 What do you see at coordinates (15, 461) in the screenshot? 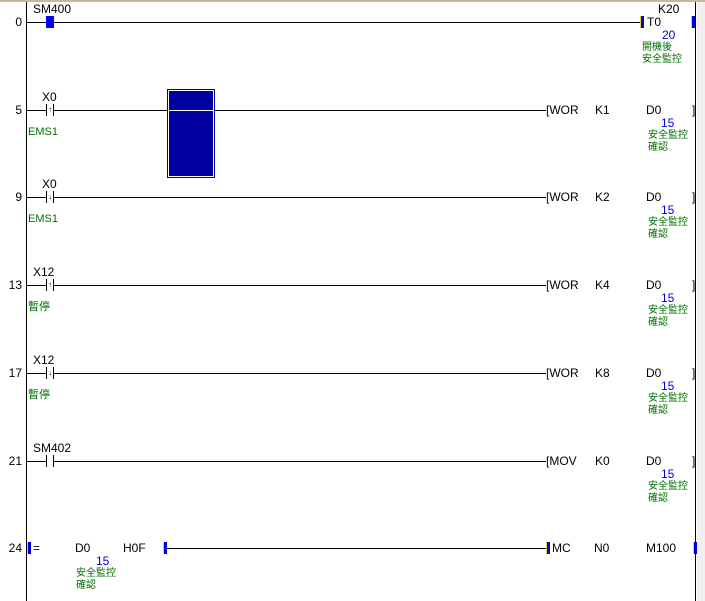
I see `step-number: 21` at bounding box center [15, 461].